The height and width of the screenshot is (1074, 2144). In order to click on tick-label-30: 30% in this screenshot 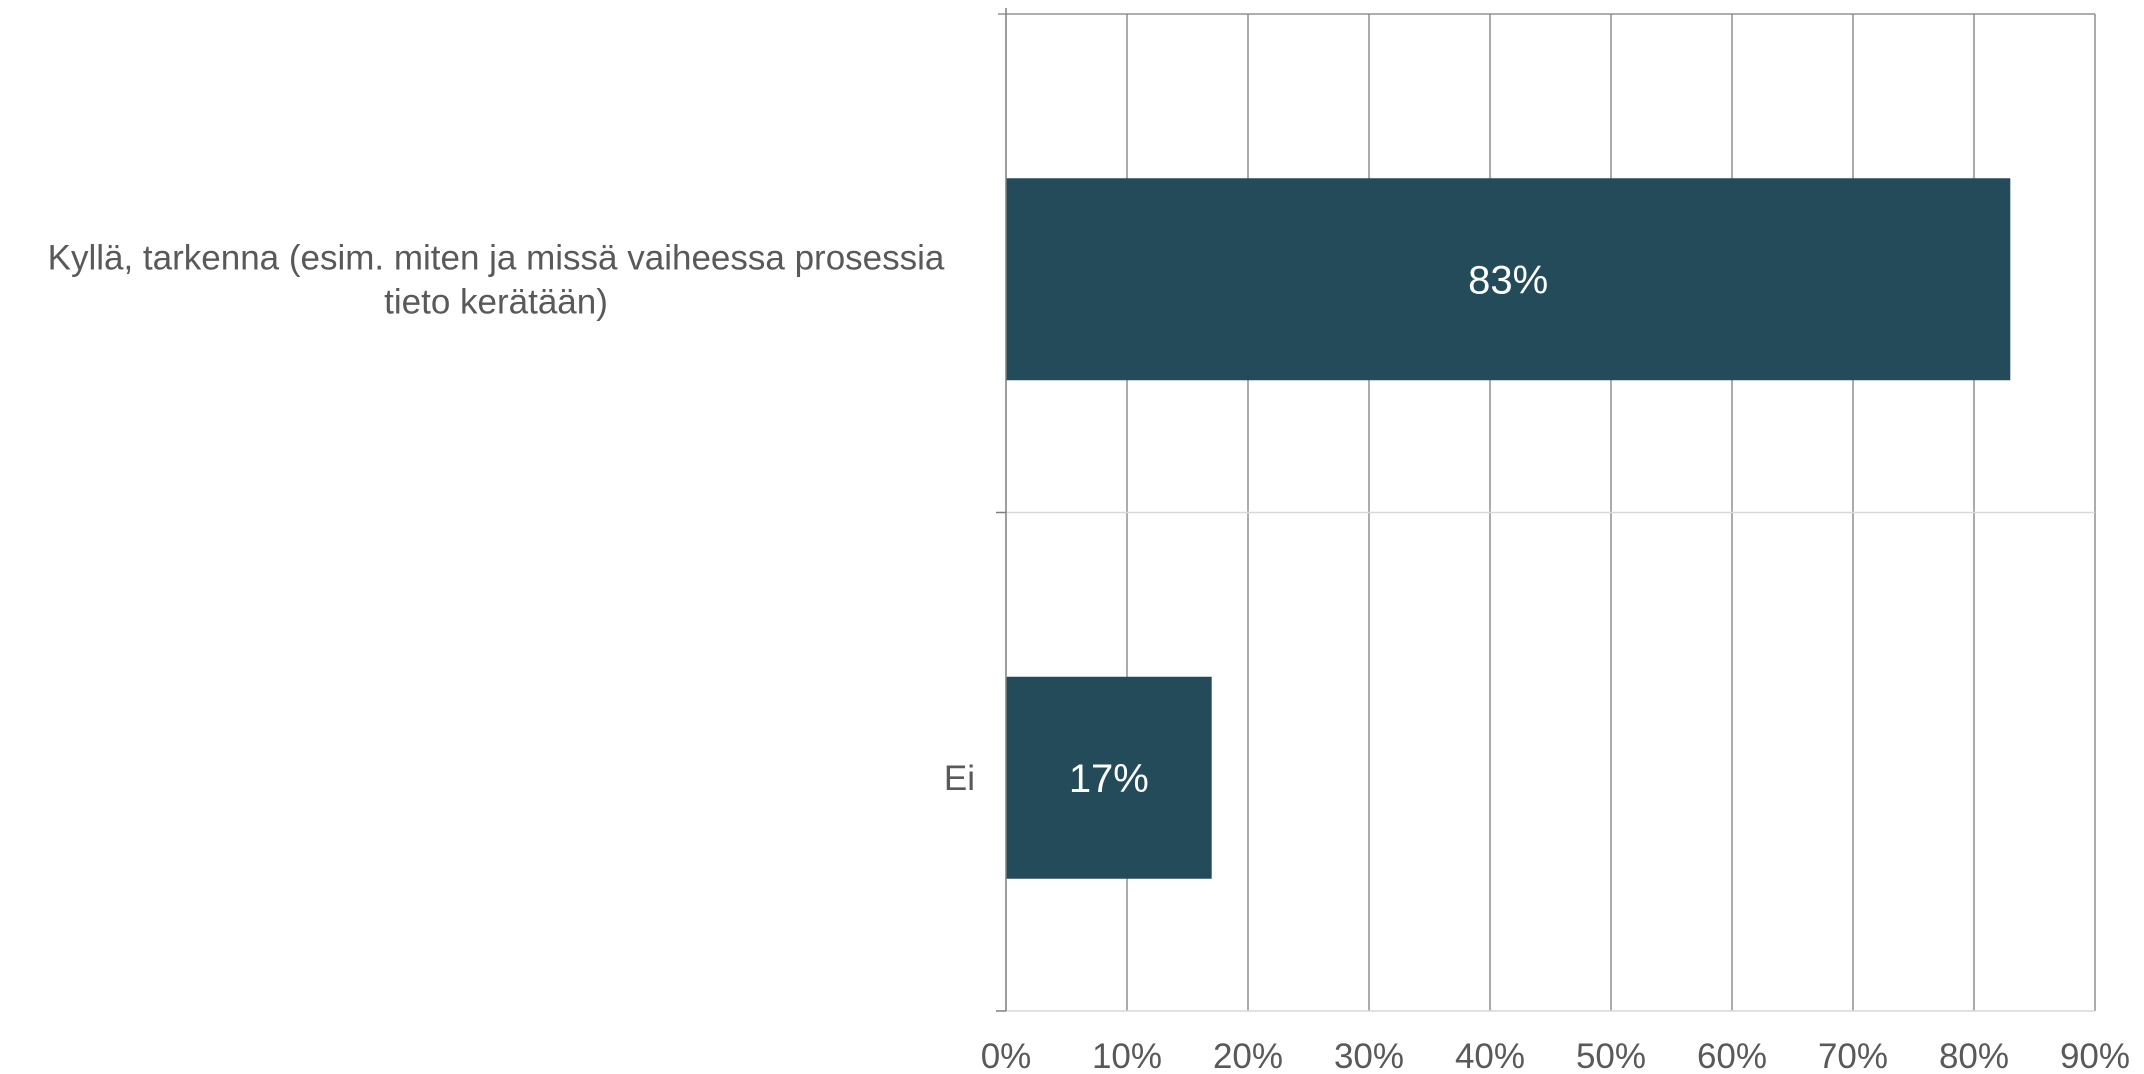, I will do `click(1369, 1055)`.